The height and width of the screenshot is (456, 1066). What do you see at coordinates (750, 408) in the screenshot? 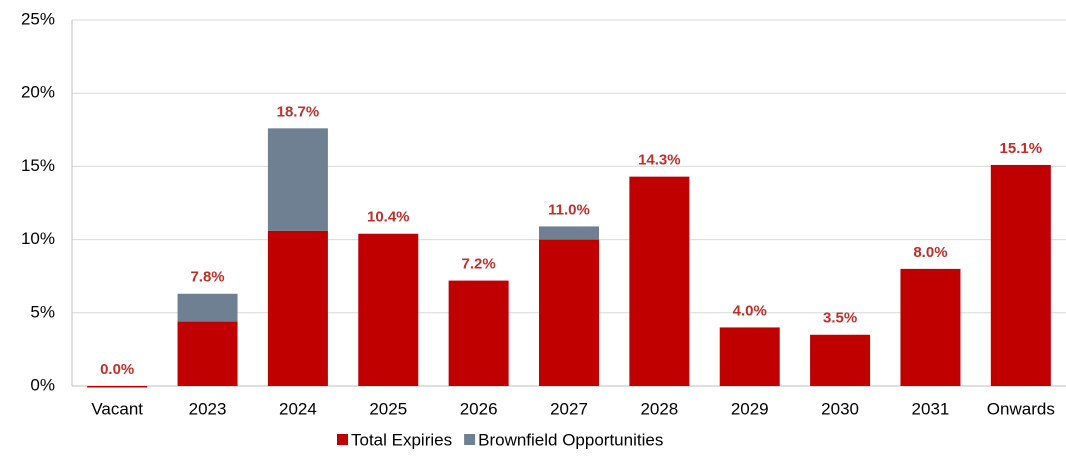
I see `x-tick-label: 2029` at bounding box center [750, 408].